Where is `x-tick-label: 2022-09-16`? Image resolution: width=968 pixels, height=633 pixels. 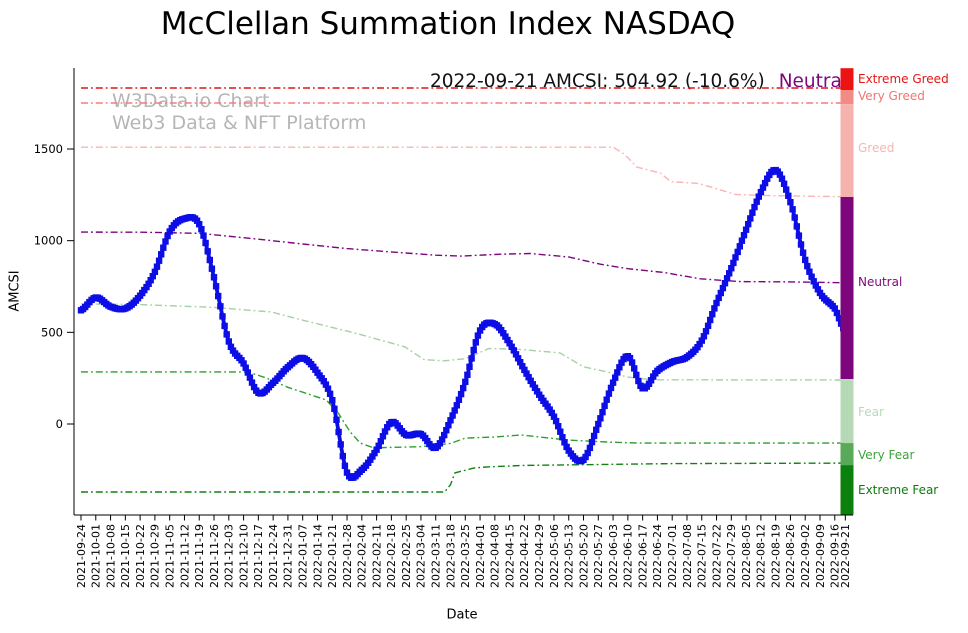
x-tick-label: 2022-09-16 is located at coordinates (835, 556).